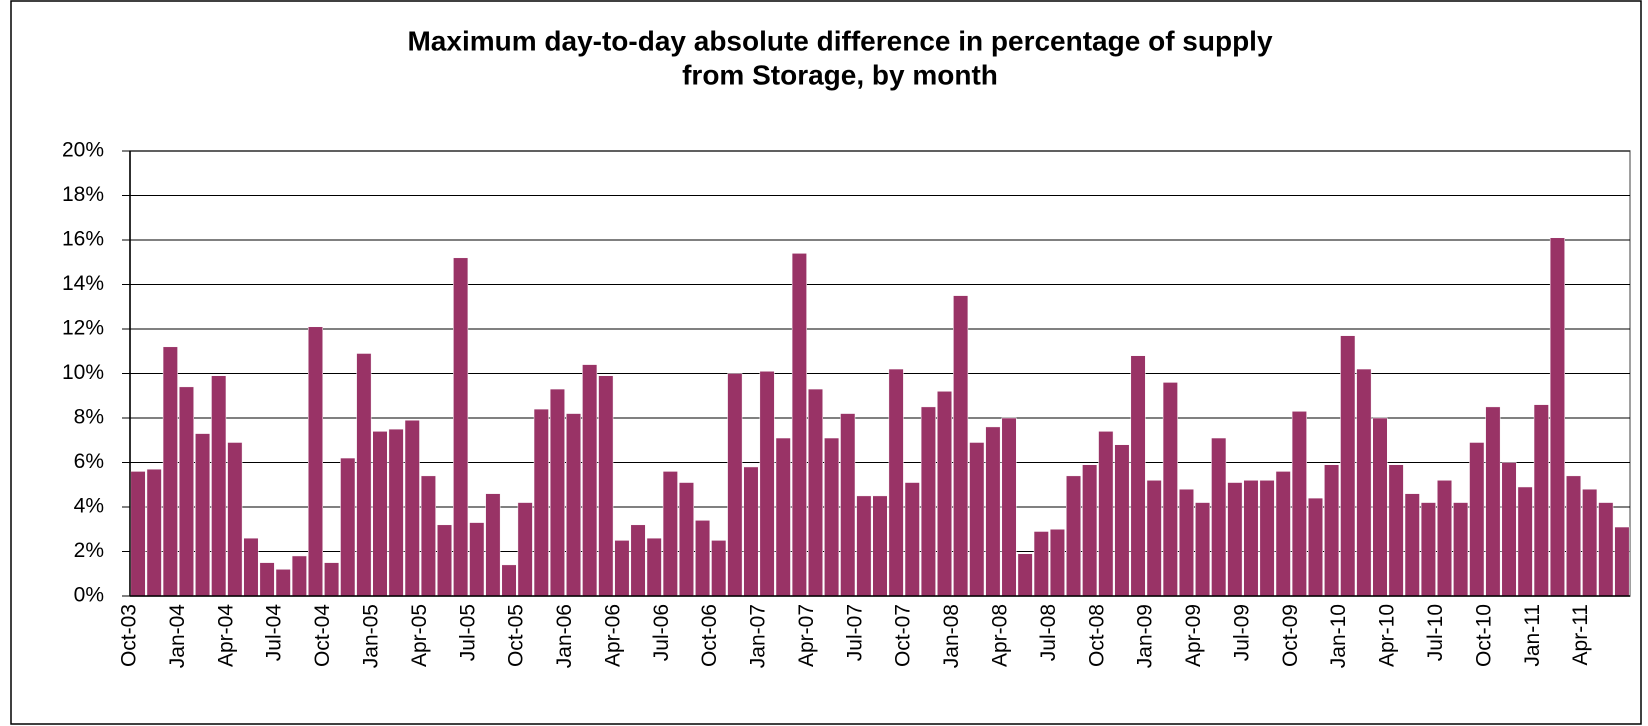  I want to click on x-tick-label: Jul-08, so click(1048, 632).